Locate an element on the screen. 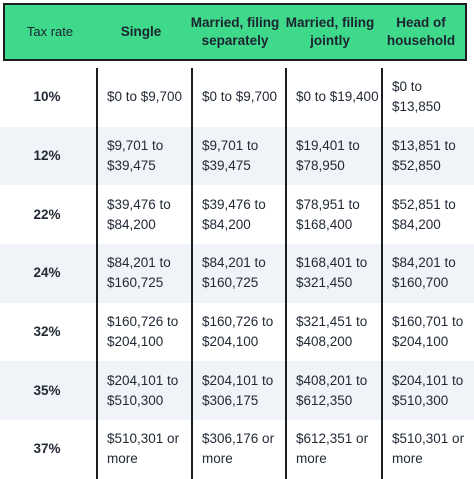 The width and height of the screenshot is (474, 479). cell-married-jointly: $78,951 to $168,400 is located at coordinates (333, 215).